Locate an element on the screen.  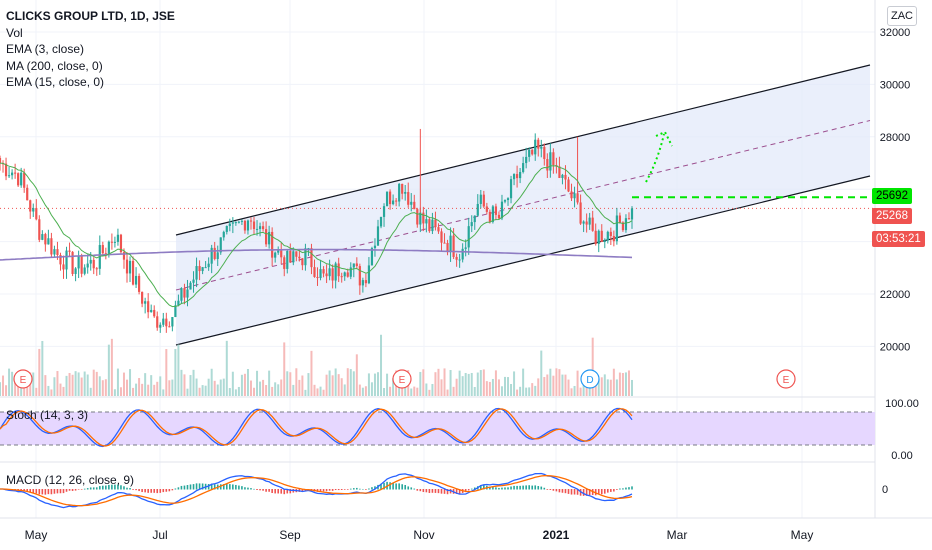
legend-ema3: EMA (3, close) is located at coordinates (45, 49).